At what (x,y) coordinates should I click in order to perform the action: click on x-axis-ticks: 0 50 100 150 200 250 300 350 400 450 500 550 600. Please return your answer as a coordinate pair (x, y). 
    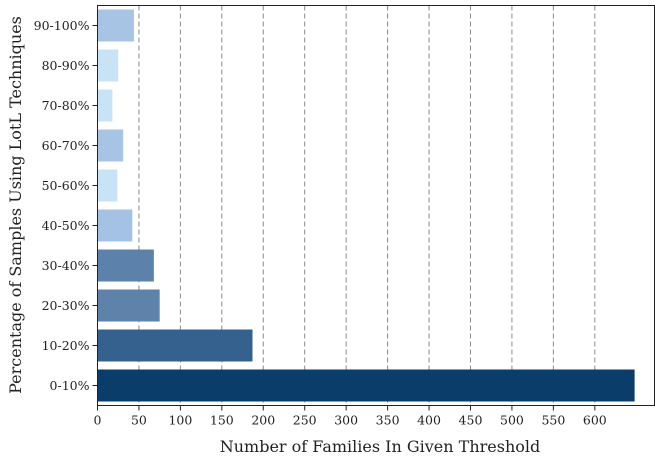
    Looking at the image, I should click on (350, 416).